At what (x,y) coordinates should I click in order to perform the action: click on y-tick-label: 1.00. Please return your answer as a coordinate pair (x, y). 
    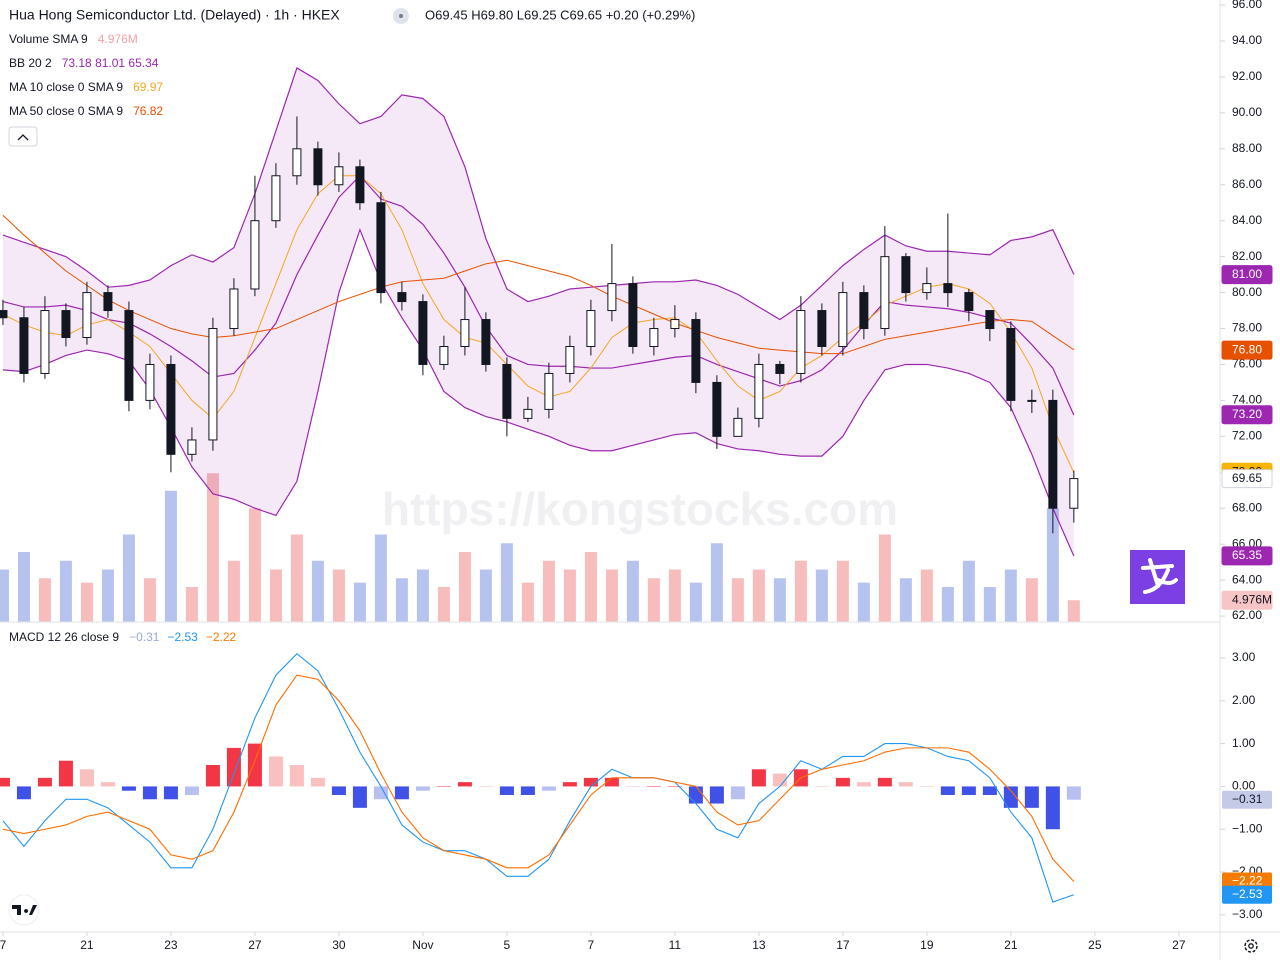
    Looking at the image, I should click on (1244, 743).